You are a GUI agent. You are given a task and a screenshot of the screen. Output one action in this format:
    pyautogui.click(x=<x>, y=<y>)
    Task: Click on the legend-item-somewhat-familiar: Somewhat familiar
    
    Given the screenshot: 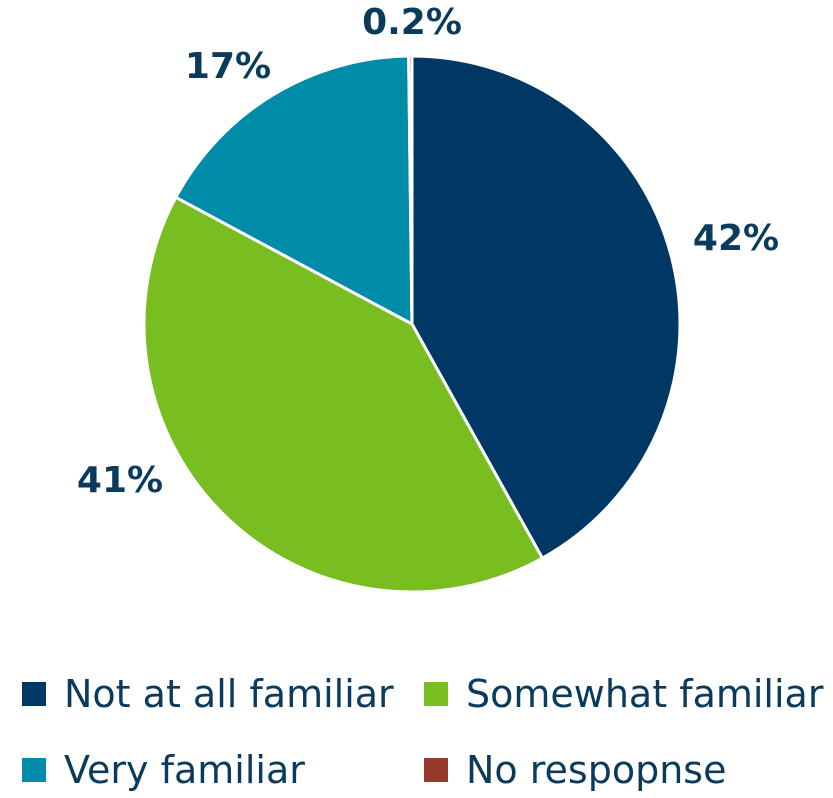 What is the action you would take?
    pyautogui.click(x=624, y=694)
    